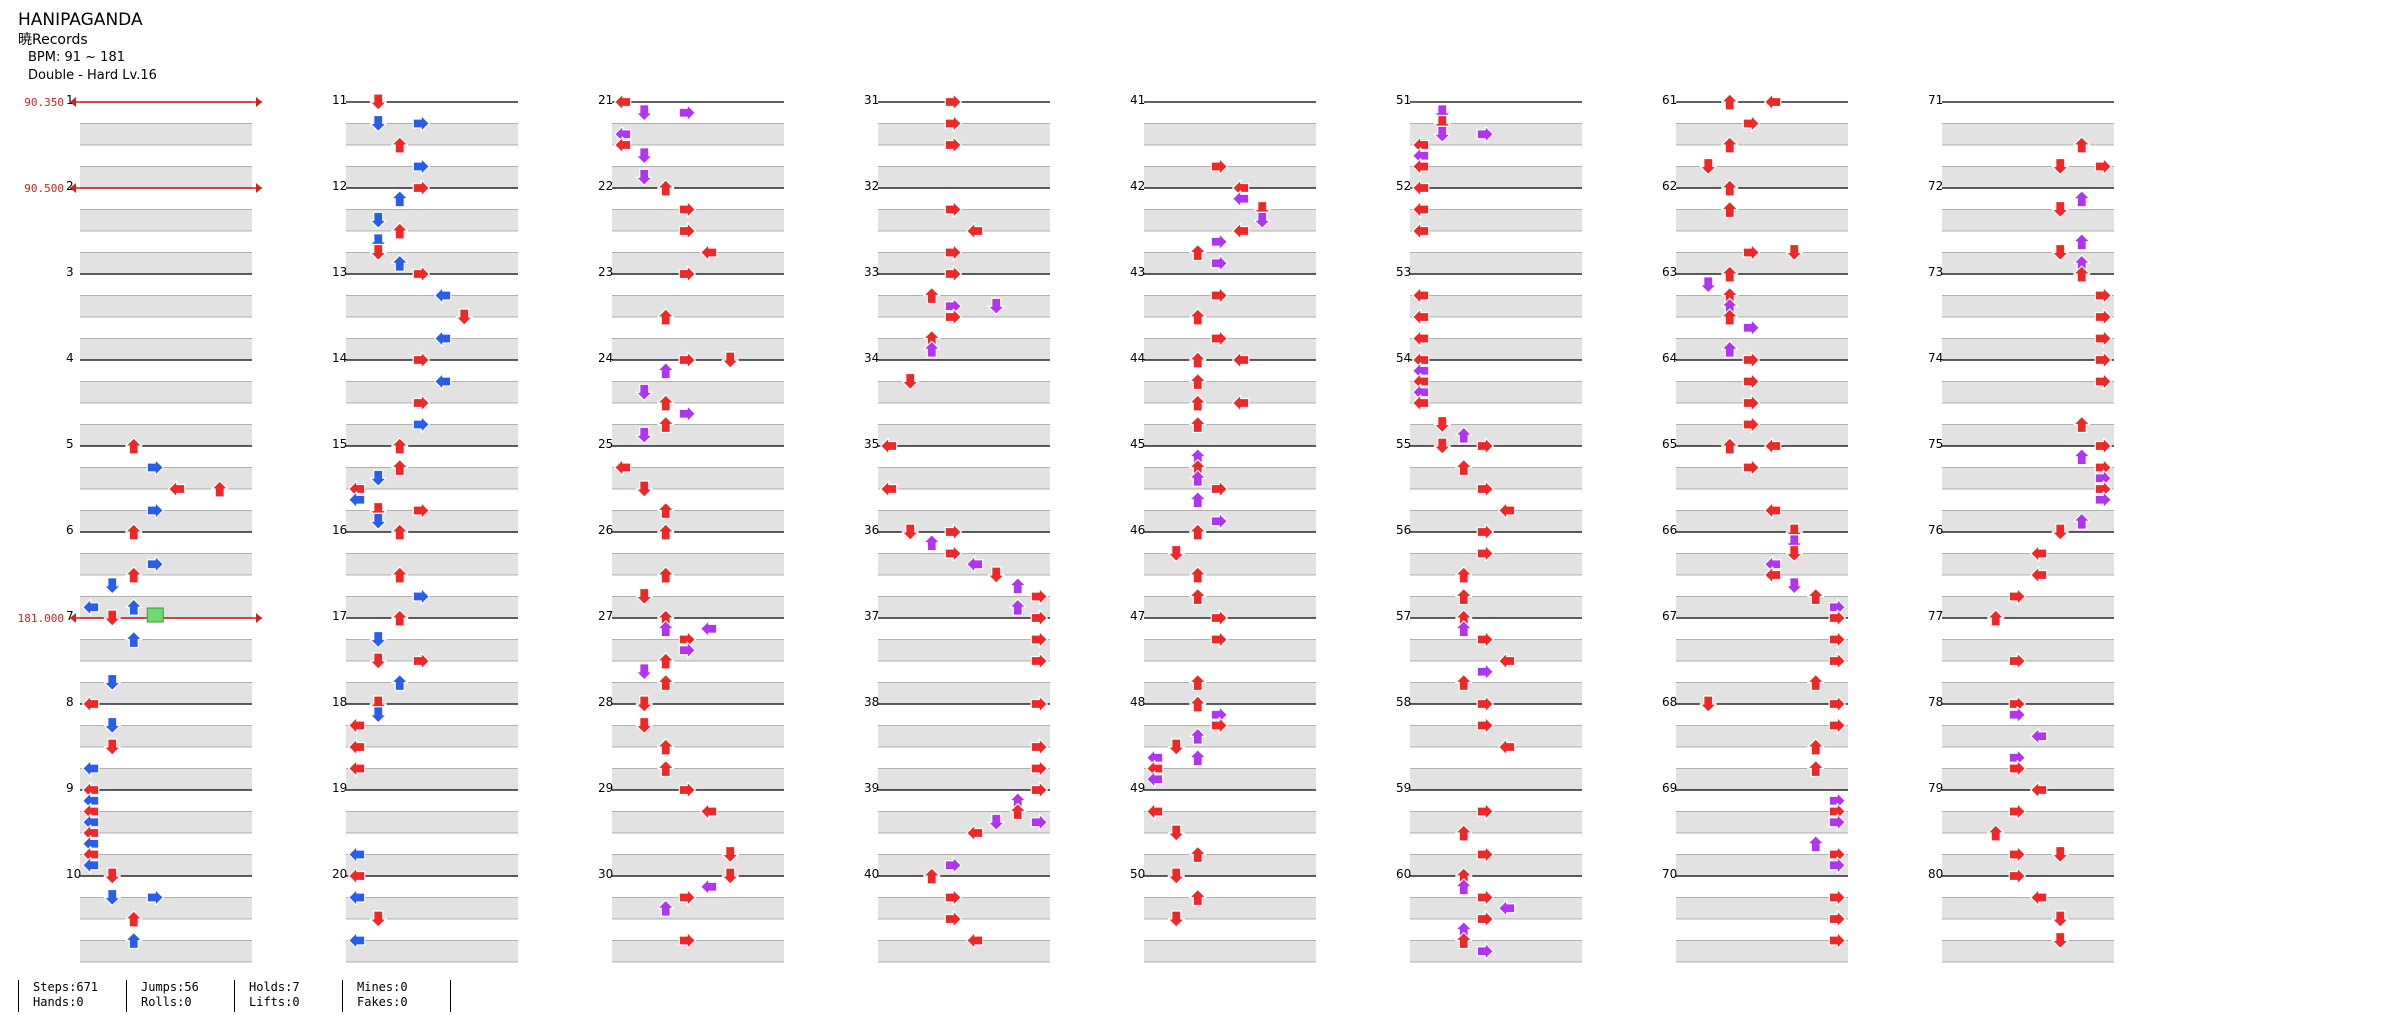 The image size is (2384, 1024). Describe the element at coordinates (1403, 444) in the screenshot. I see `measure-number: 55` at that location.